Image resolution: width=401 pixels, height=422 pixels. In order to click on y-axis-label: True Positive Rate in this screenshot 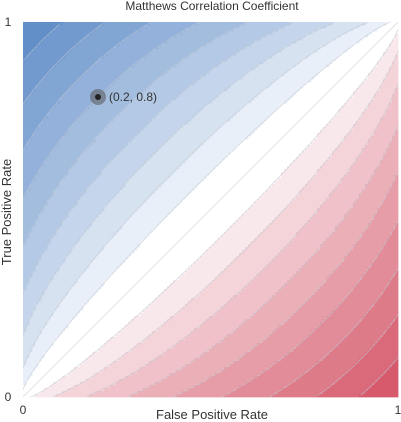, I will do `click(7, 212)`.